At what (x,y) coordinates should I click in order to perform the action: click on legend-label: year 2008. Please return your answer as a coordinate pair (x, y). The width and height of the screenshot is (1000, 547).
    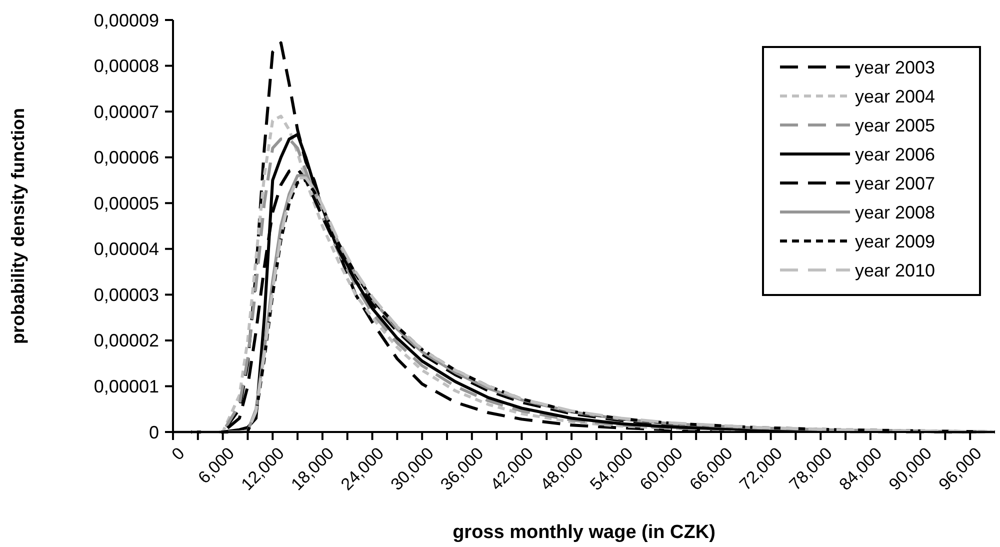
    Looking at the image, I should click on (895, 212).